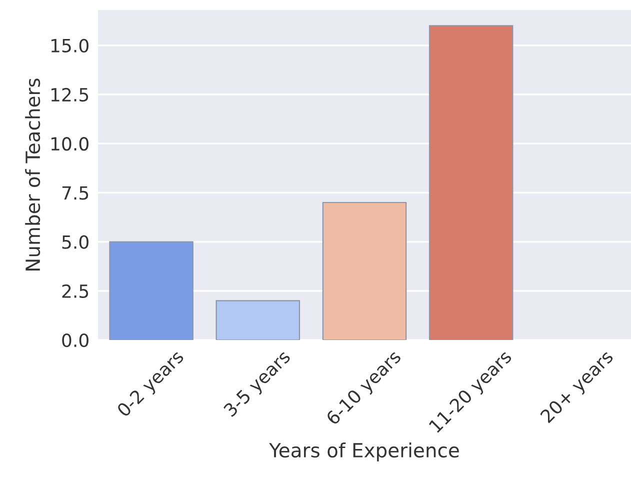 The width and height of the screenshot is (631, 480). Describe the element at coordinates (69, 45) in the screenshot. I see `y-tick-label: 15.0` at that location.